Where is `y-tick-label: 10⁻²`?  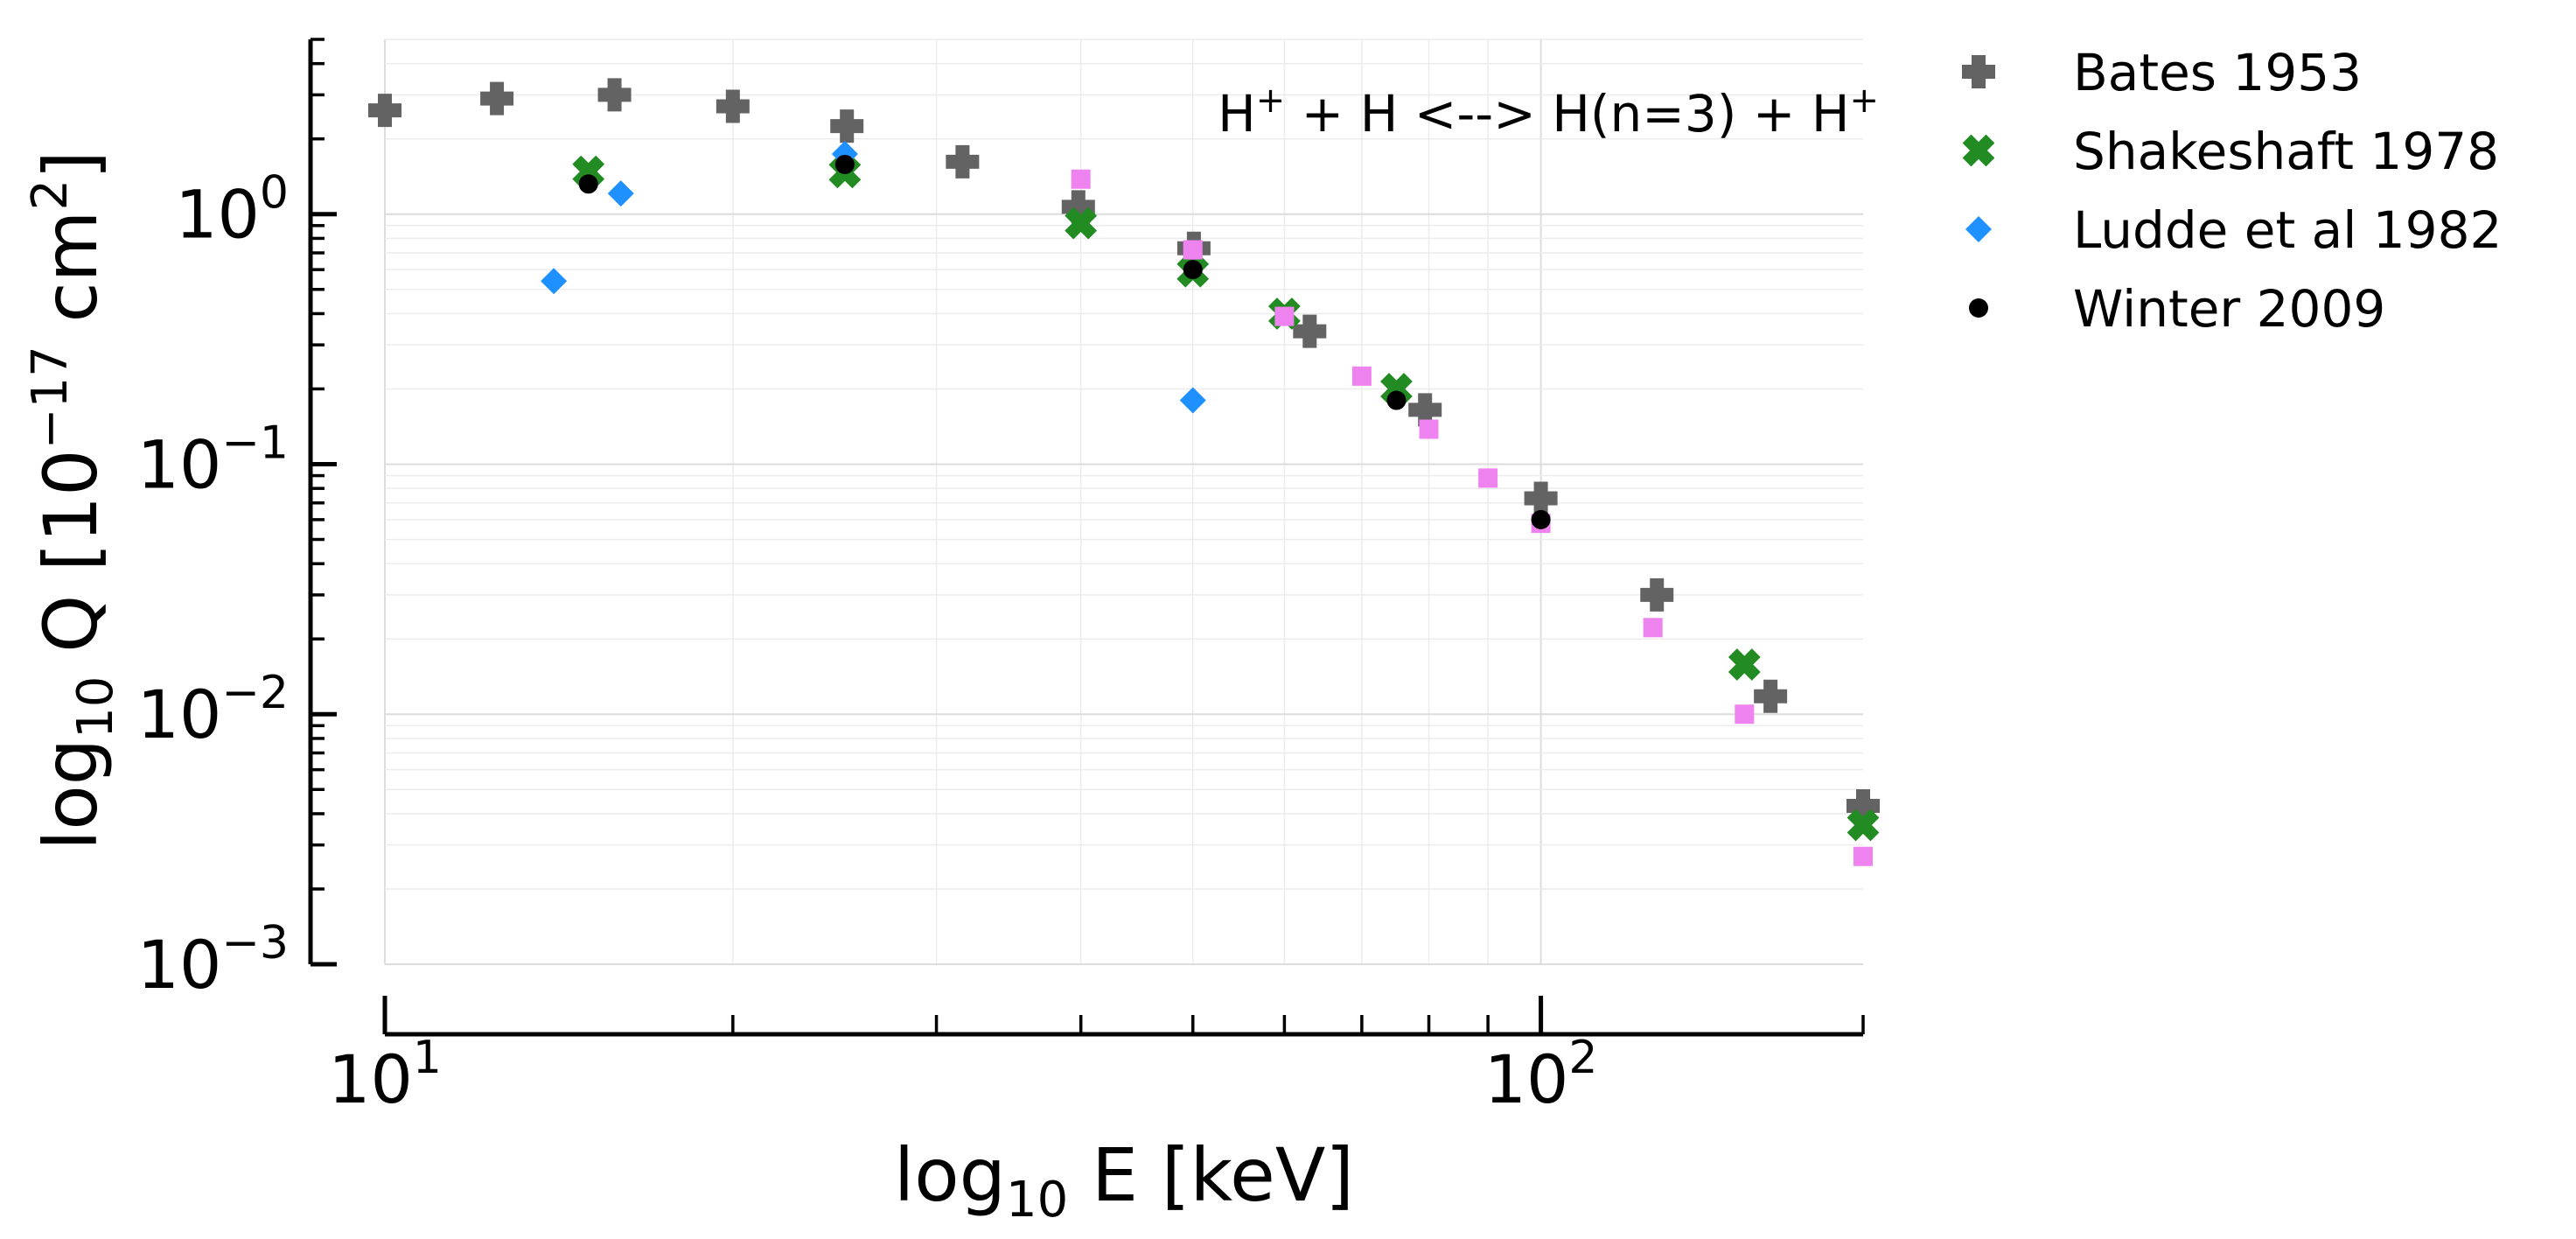 y-tick-label: 10⁻² is located at coordinates (213, 710).